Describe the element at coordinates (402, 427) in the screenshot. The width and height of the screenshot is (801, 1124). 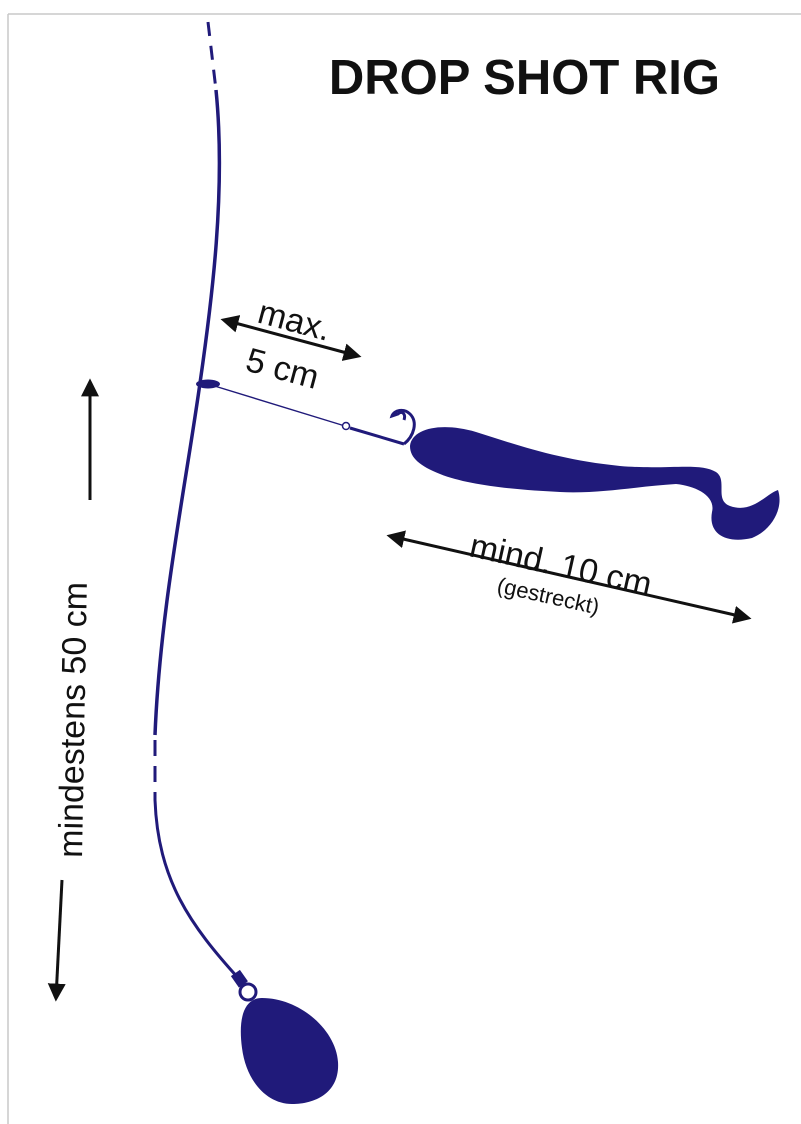
I see `hook-icon` at that location.